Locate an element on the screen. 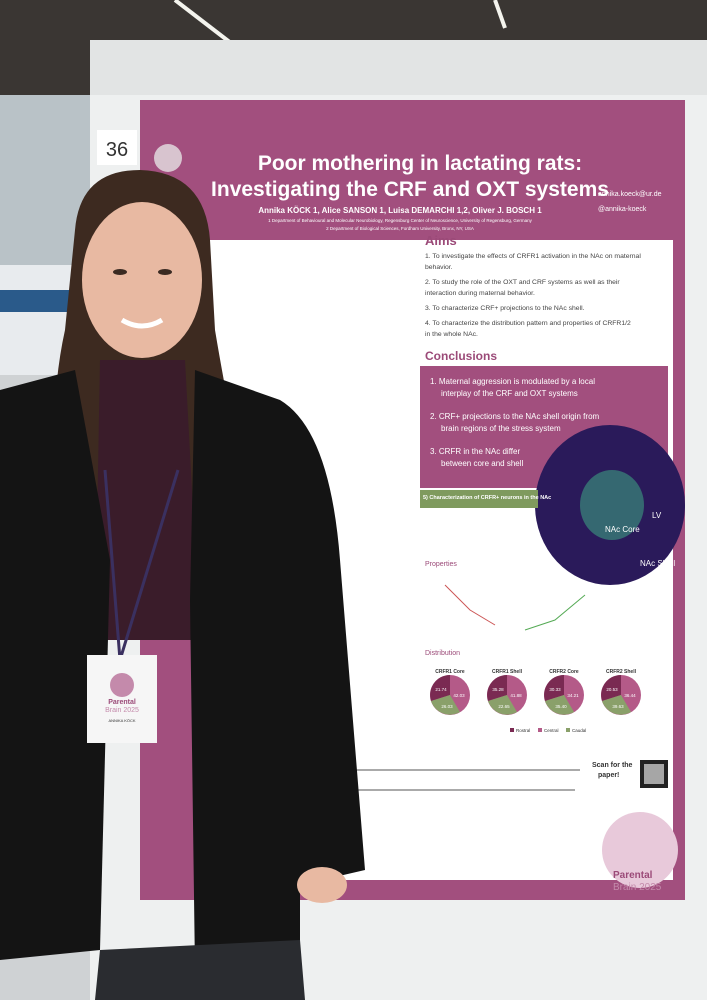  top is located at coordinates (147, 500).